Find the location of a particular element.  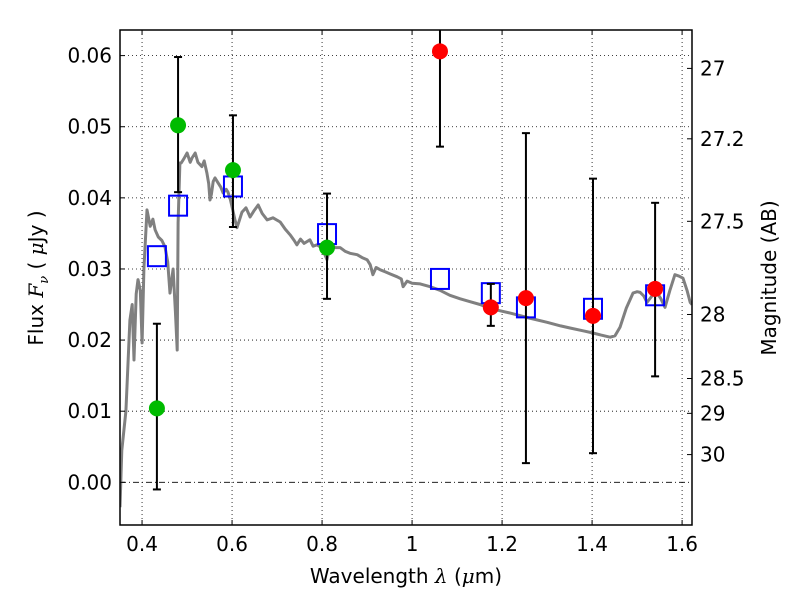

x-tick-label: 1.4 is located at coordinates (592, 544).